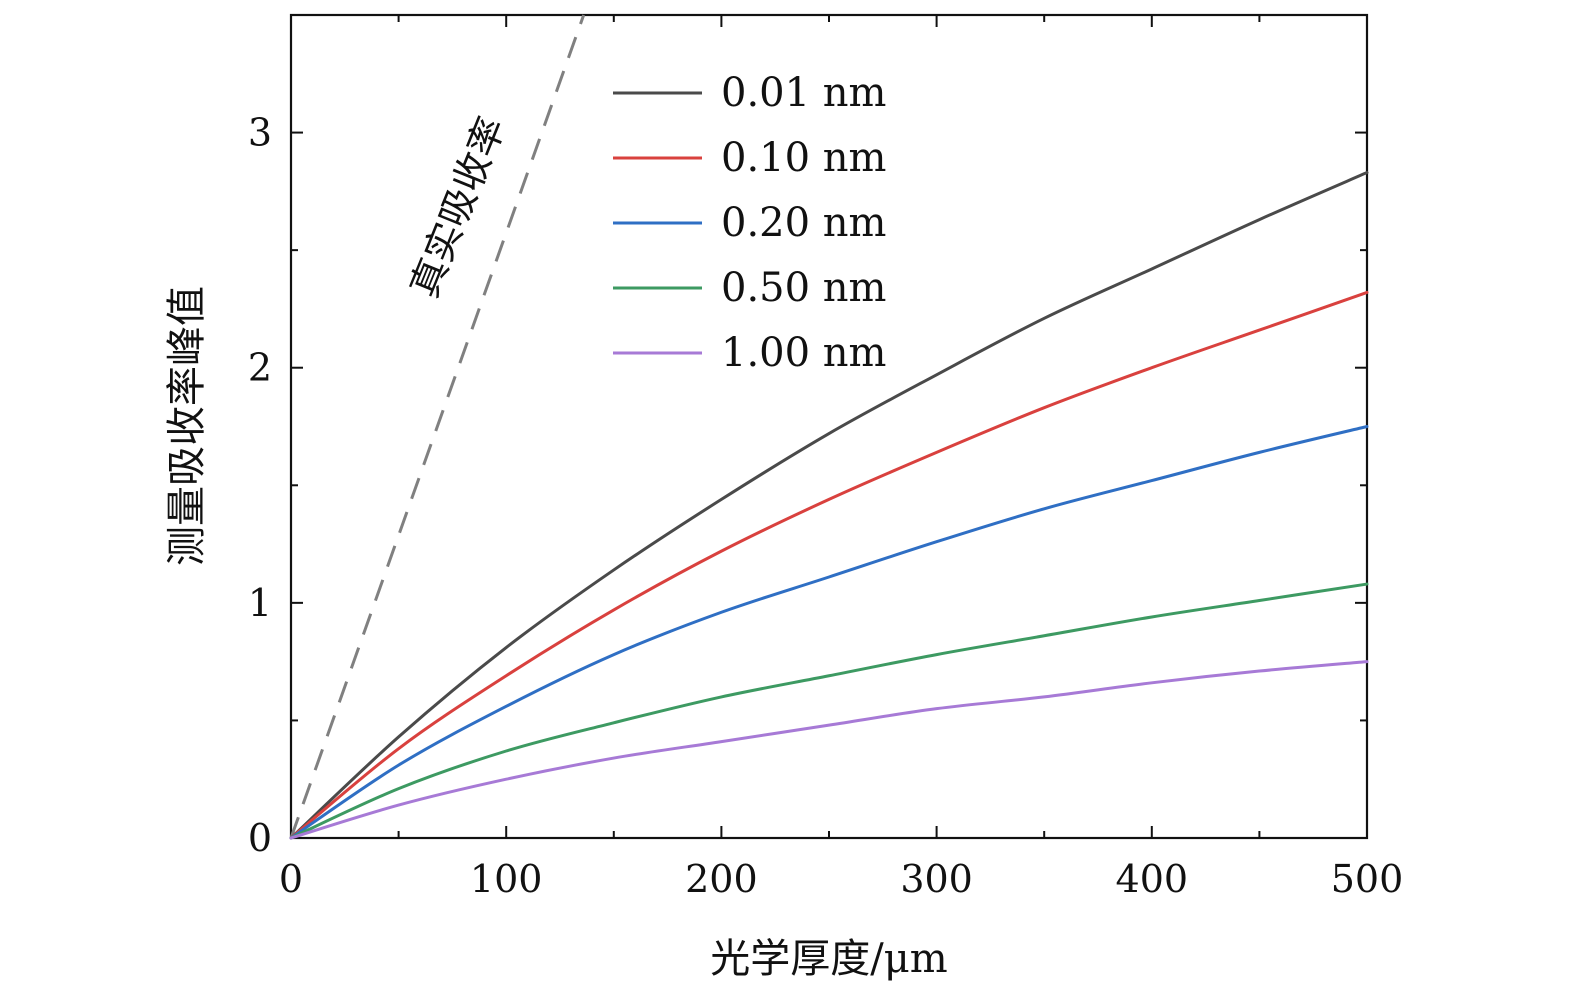  I want to click on y-axis-title: 测量吸收率峰值, so click(187, 426).